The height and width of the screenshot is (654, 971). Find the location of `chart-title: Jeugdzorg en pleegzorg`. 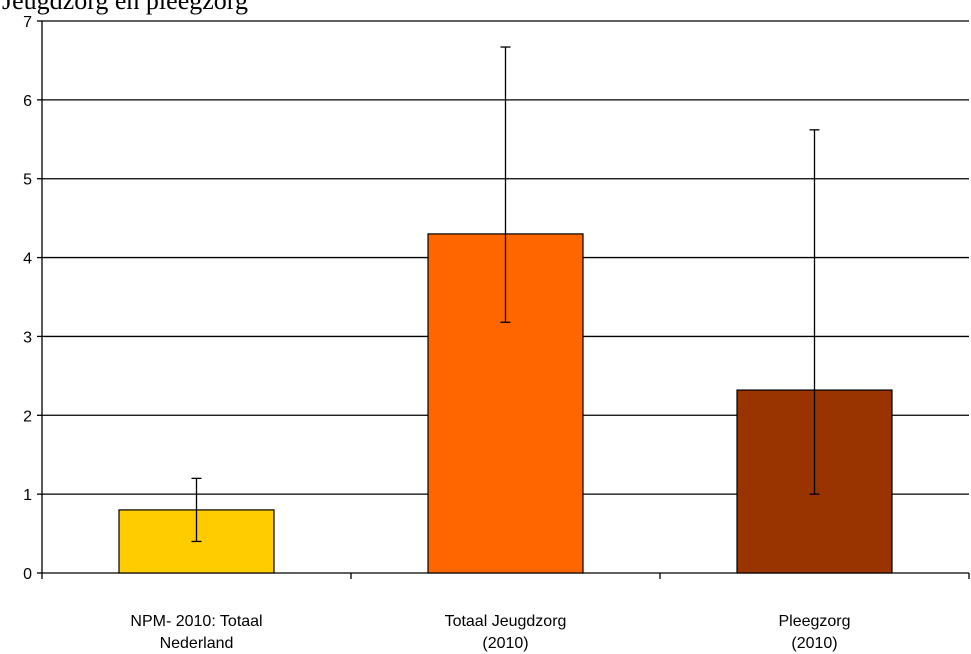

chart-title: Jeugdzorg en pleegzorg is located at coordinates (125, 7).